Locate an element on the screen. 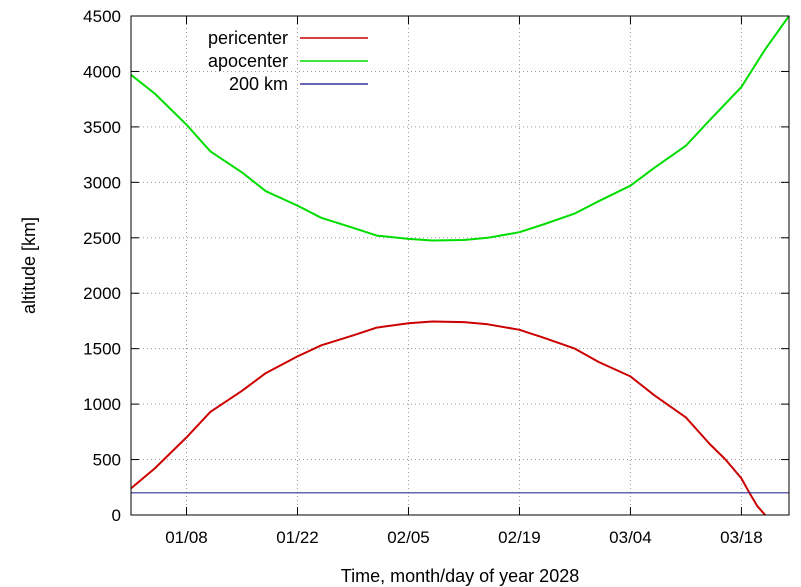 The height and width of the screenshot is (587, 801). legend-label: 200 km is located at coordinates (258, 84).